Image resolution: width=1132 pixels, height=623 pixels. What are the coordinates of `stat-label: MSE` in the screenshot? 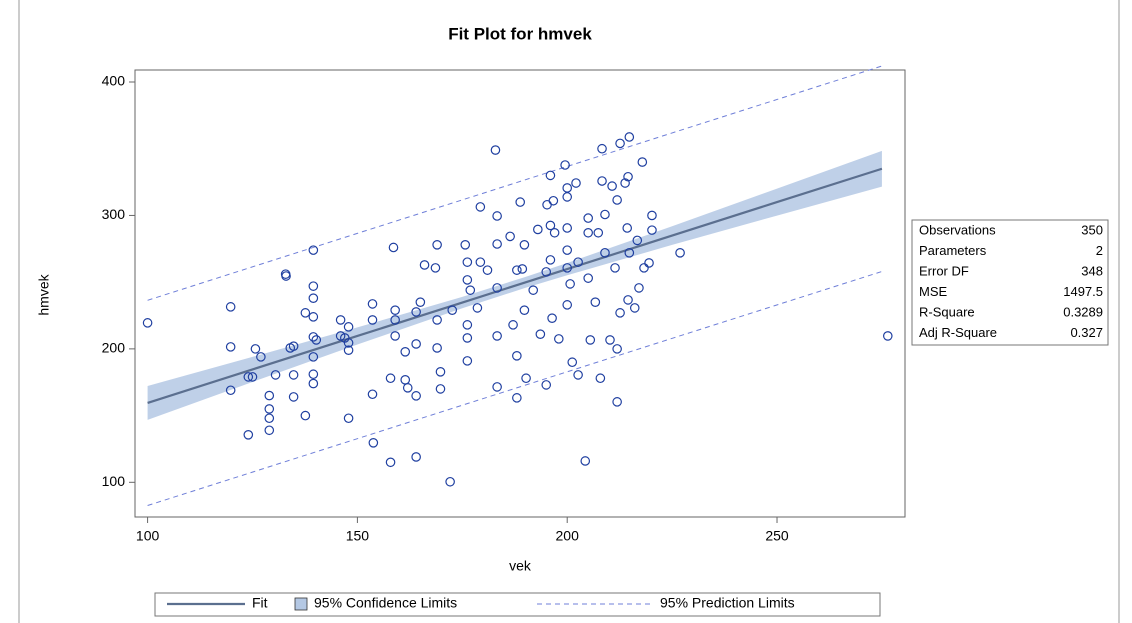 It's located at (933, 291).